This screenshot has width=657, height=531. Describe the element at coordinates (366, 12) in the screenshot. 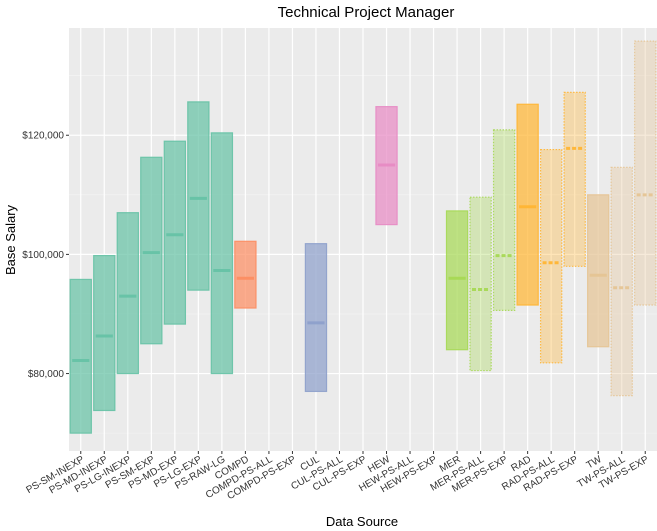

I see `chart-title: Technical Project Manager` at that location.